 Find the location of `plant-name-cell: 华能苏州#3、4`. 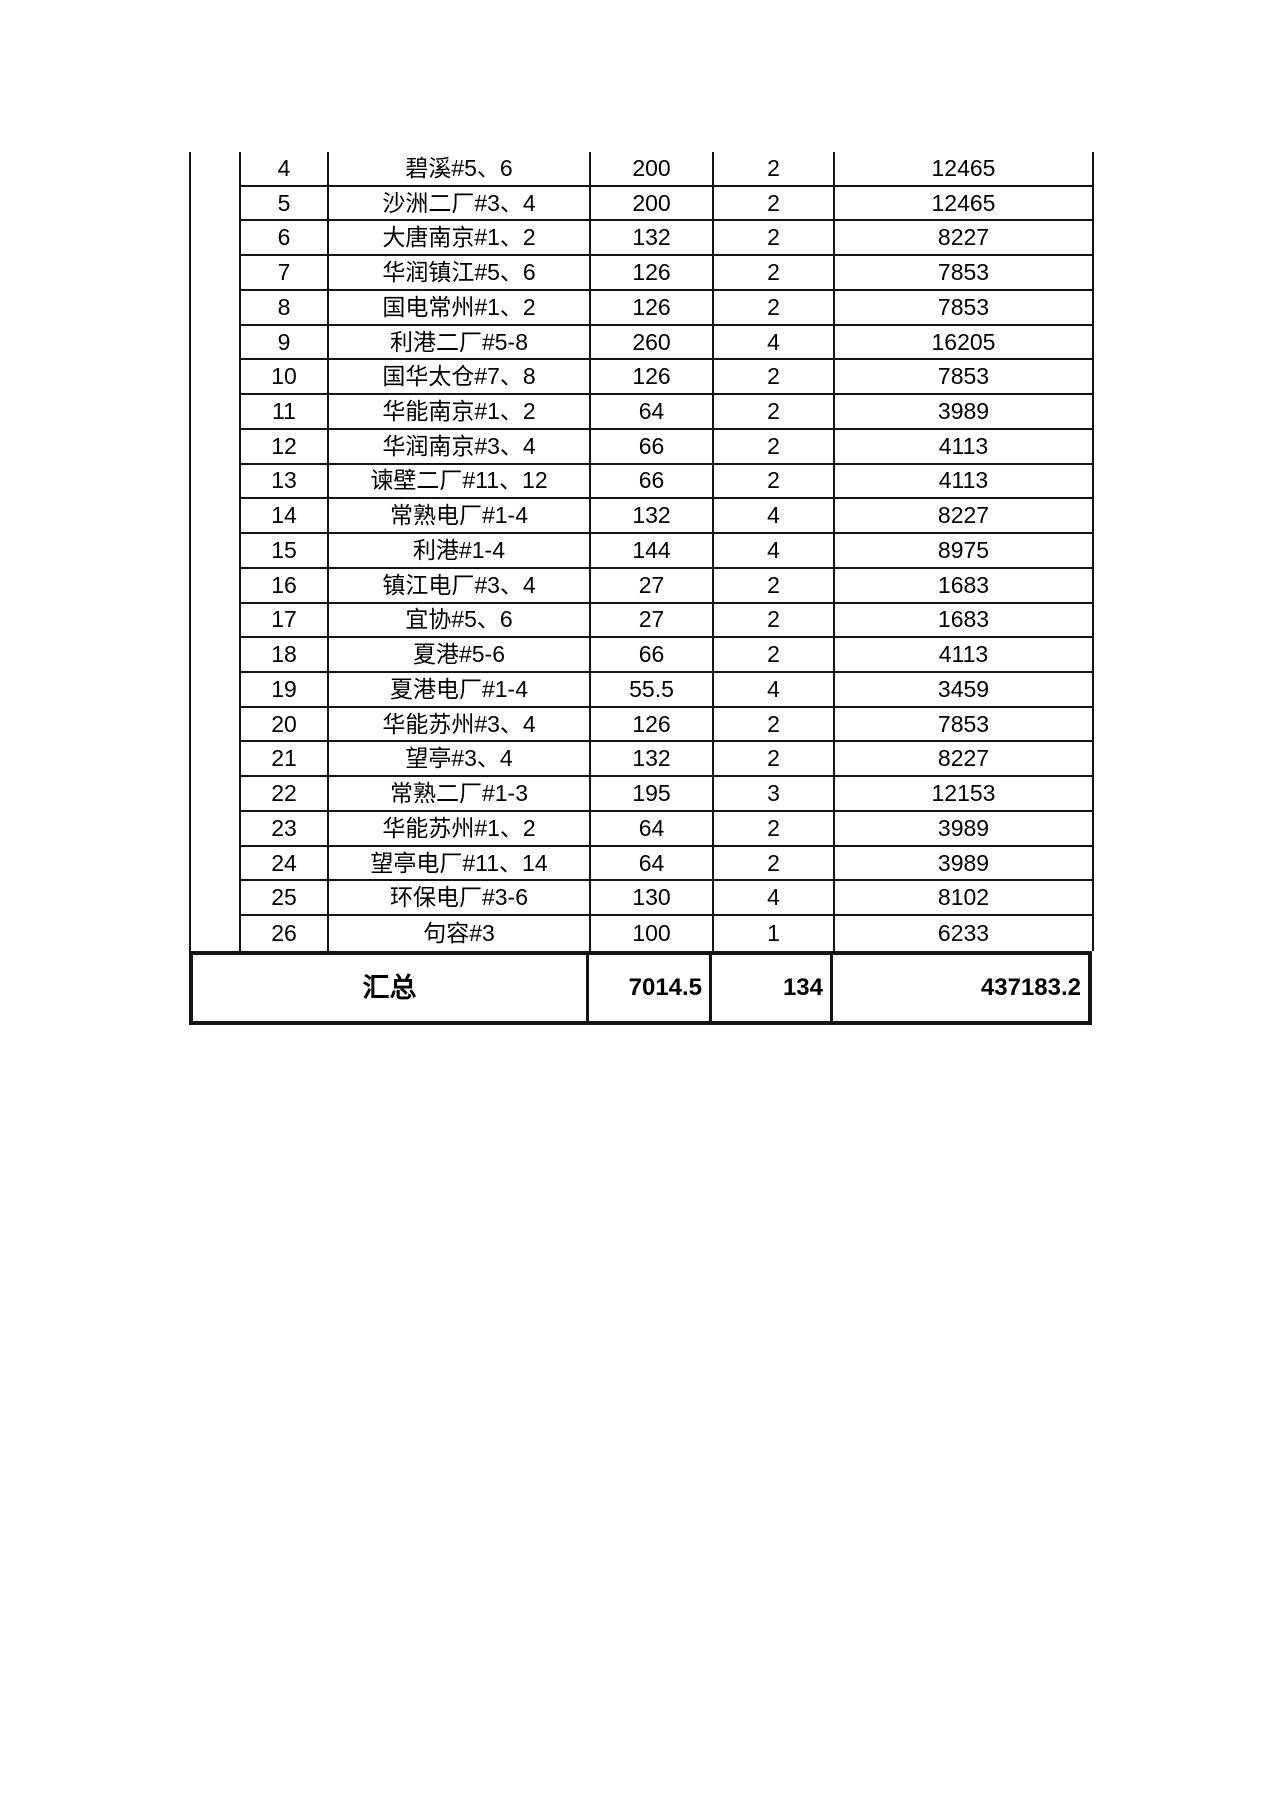

plant-name-cell: 华能苏州#3、4 is located at coordinates (460, 725).